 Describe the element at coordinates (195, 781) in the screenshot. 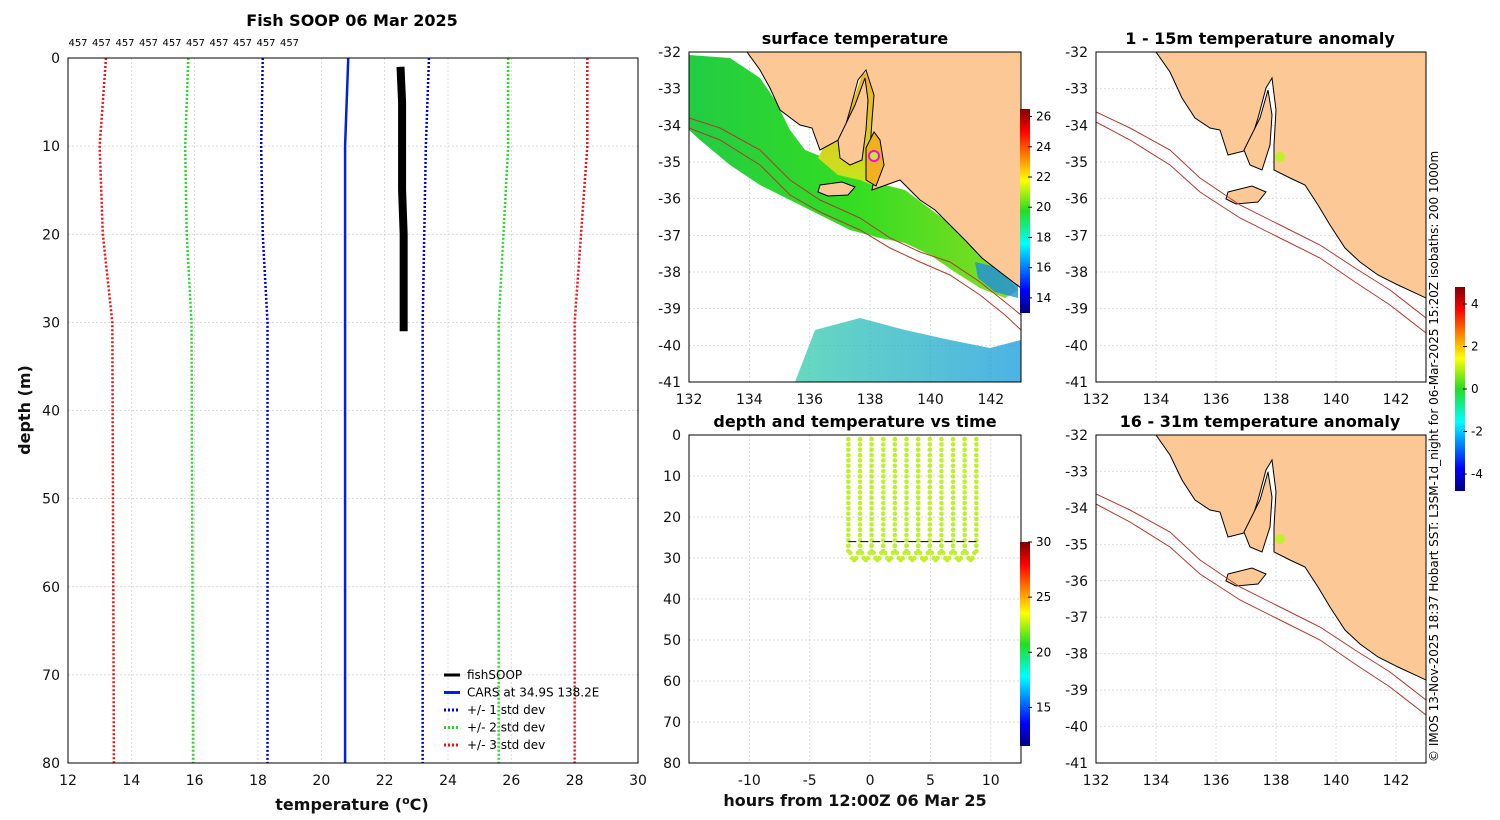

I see `profile-xtick: 16` at that location.